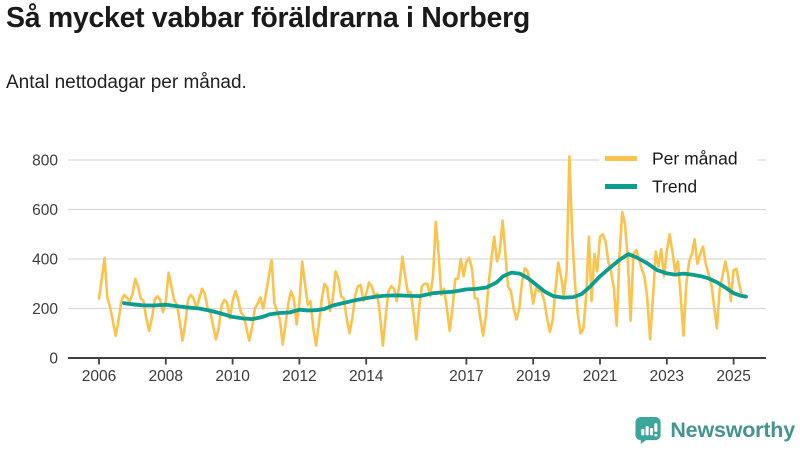 The height and width of the screenshot is (450, 800). What do you see at coordinates (648, 430) in the screenshot?
I see `newsworthy-chart-bubble-icon` at bounding box center [648, 430].